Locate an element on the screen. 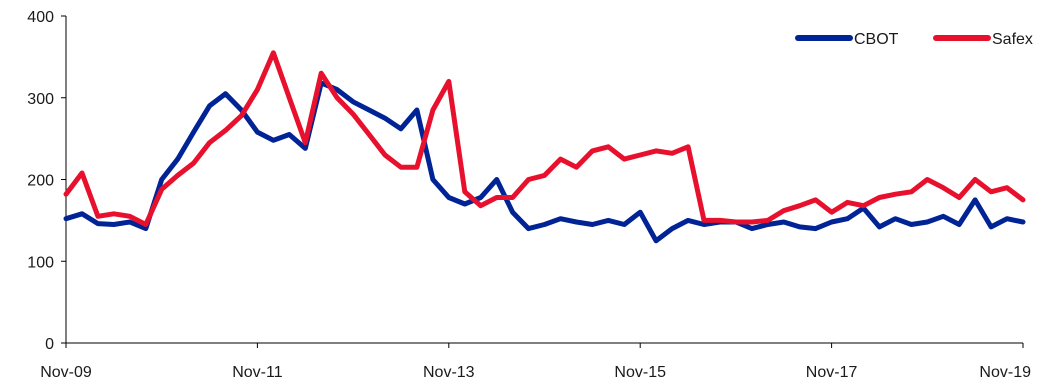 The height and width of the screenshot is (385, 1064). y-tick-label: 400 is located at coordinates (40, 17).